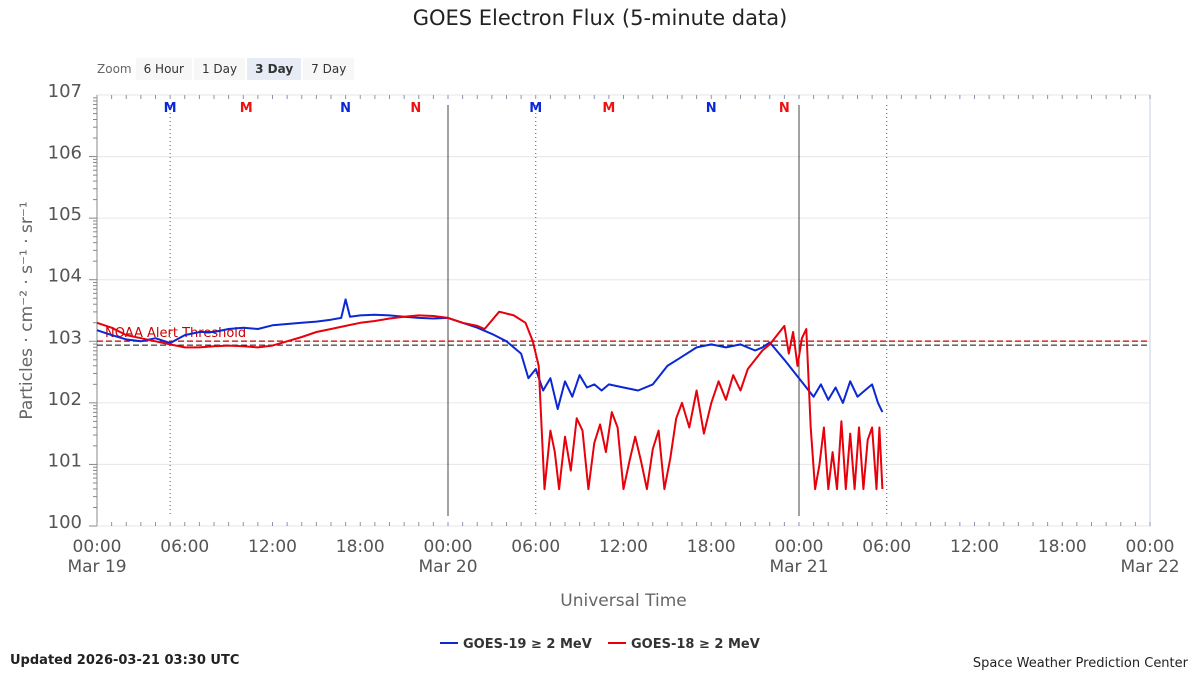 This screenshot has height=675, width=1200. I want to click on x-tick-date-label: Mar 20, so click(447, 567).